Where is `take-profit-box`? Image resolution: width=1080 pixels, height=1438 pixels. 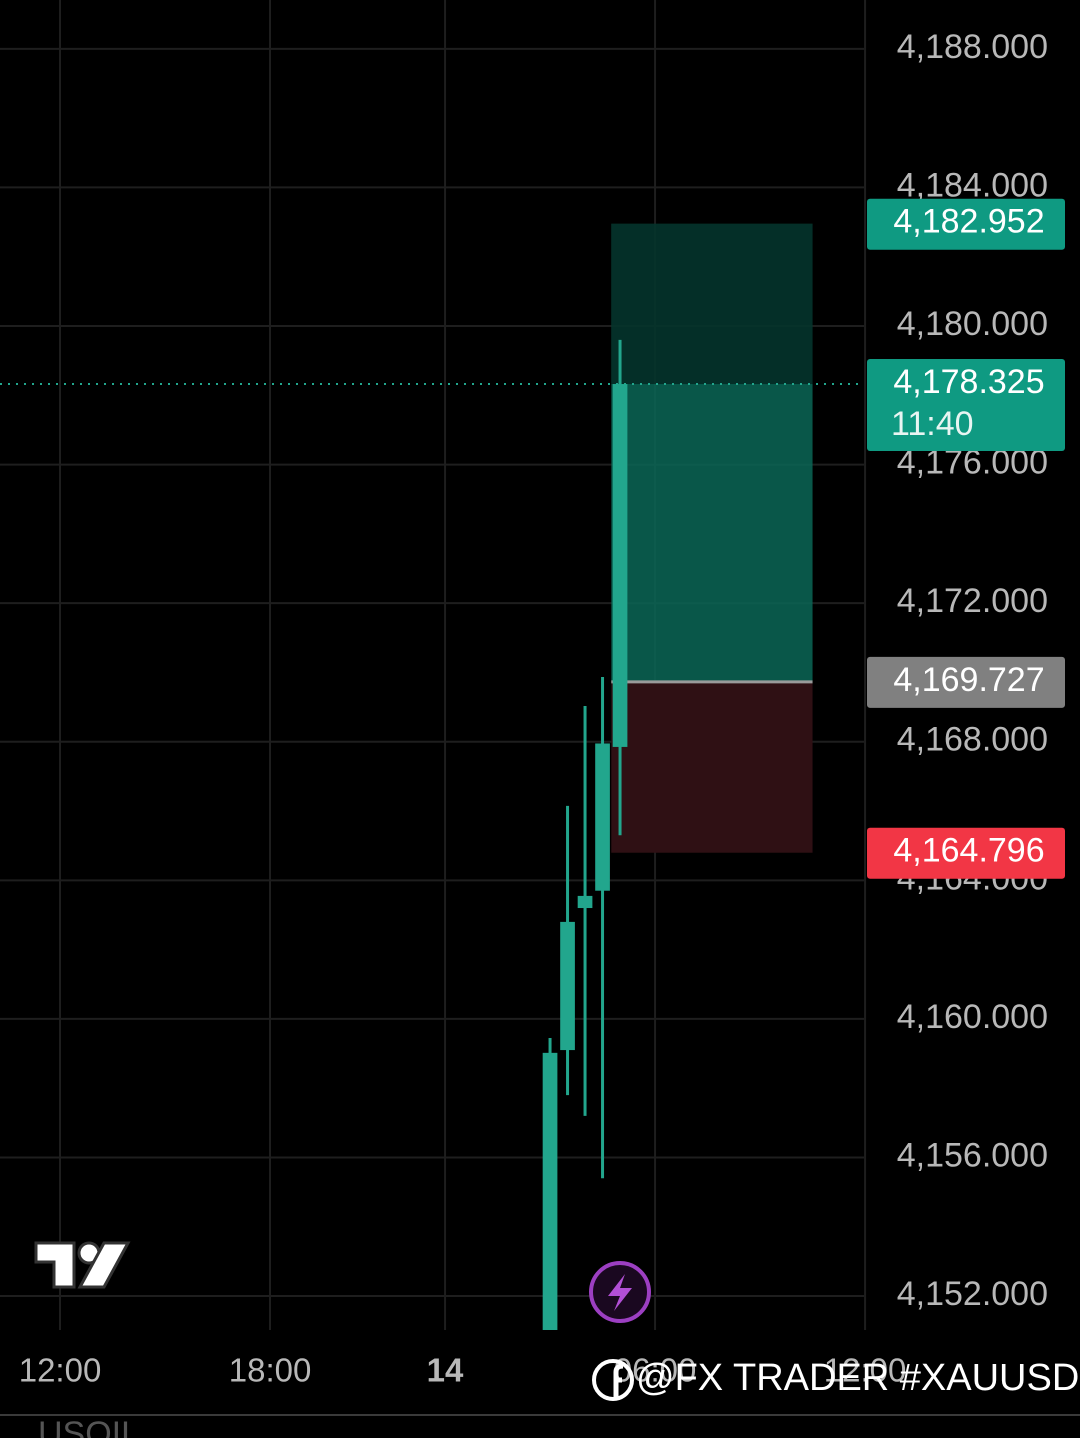
take-profit-box is located at coordinates (966, 224).